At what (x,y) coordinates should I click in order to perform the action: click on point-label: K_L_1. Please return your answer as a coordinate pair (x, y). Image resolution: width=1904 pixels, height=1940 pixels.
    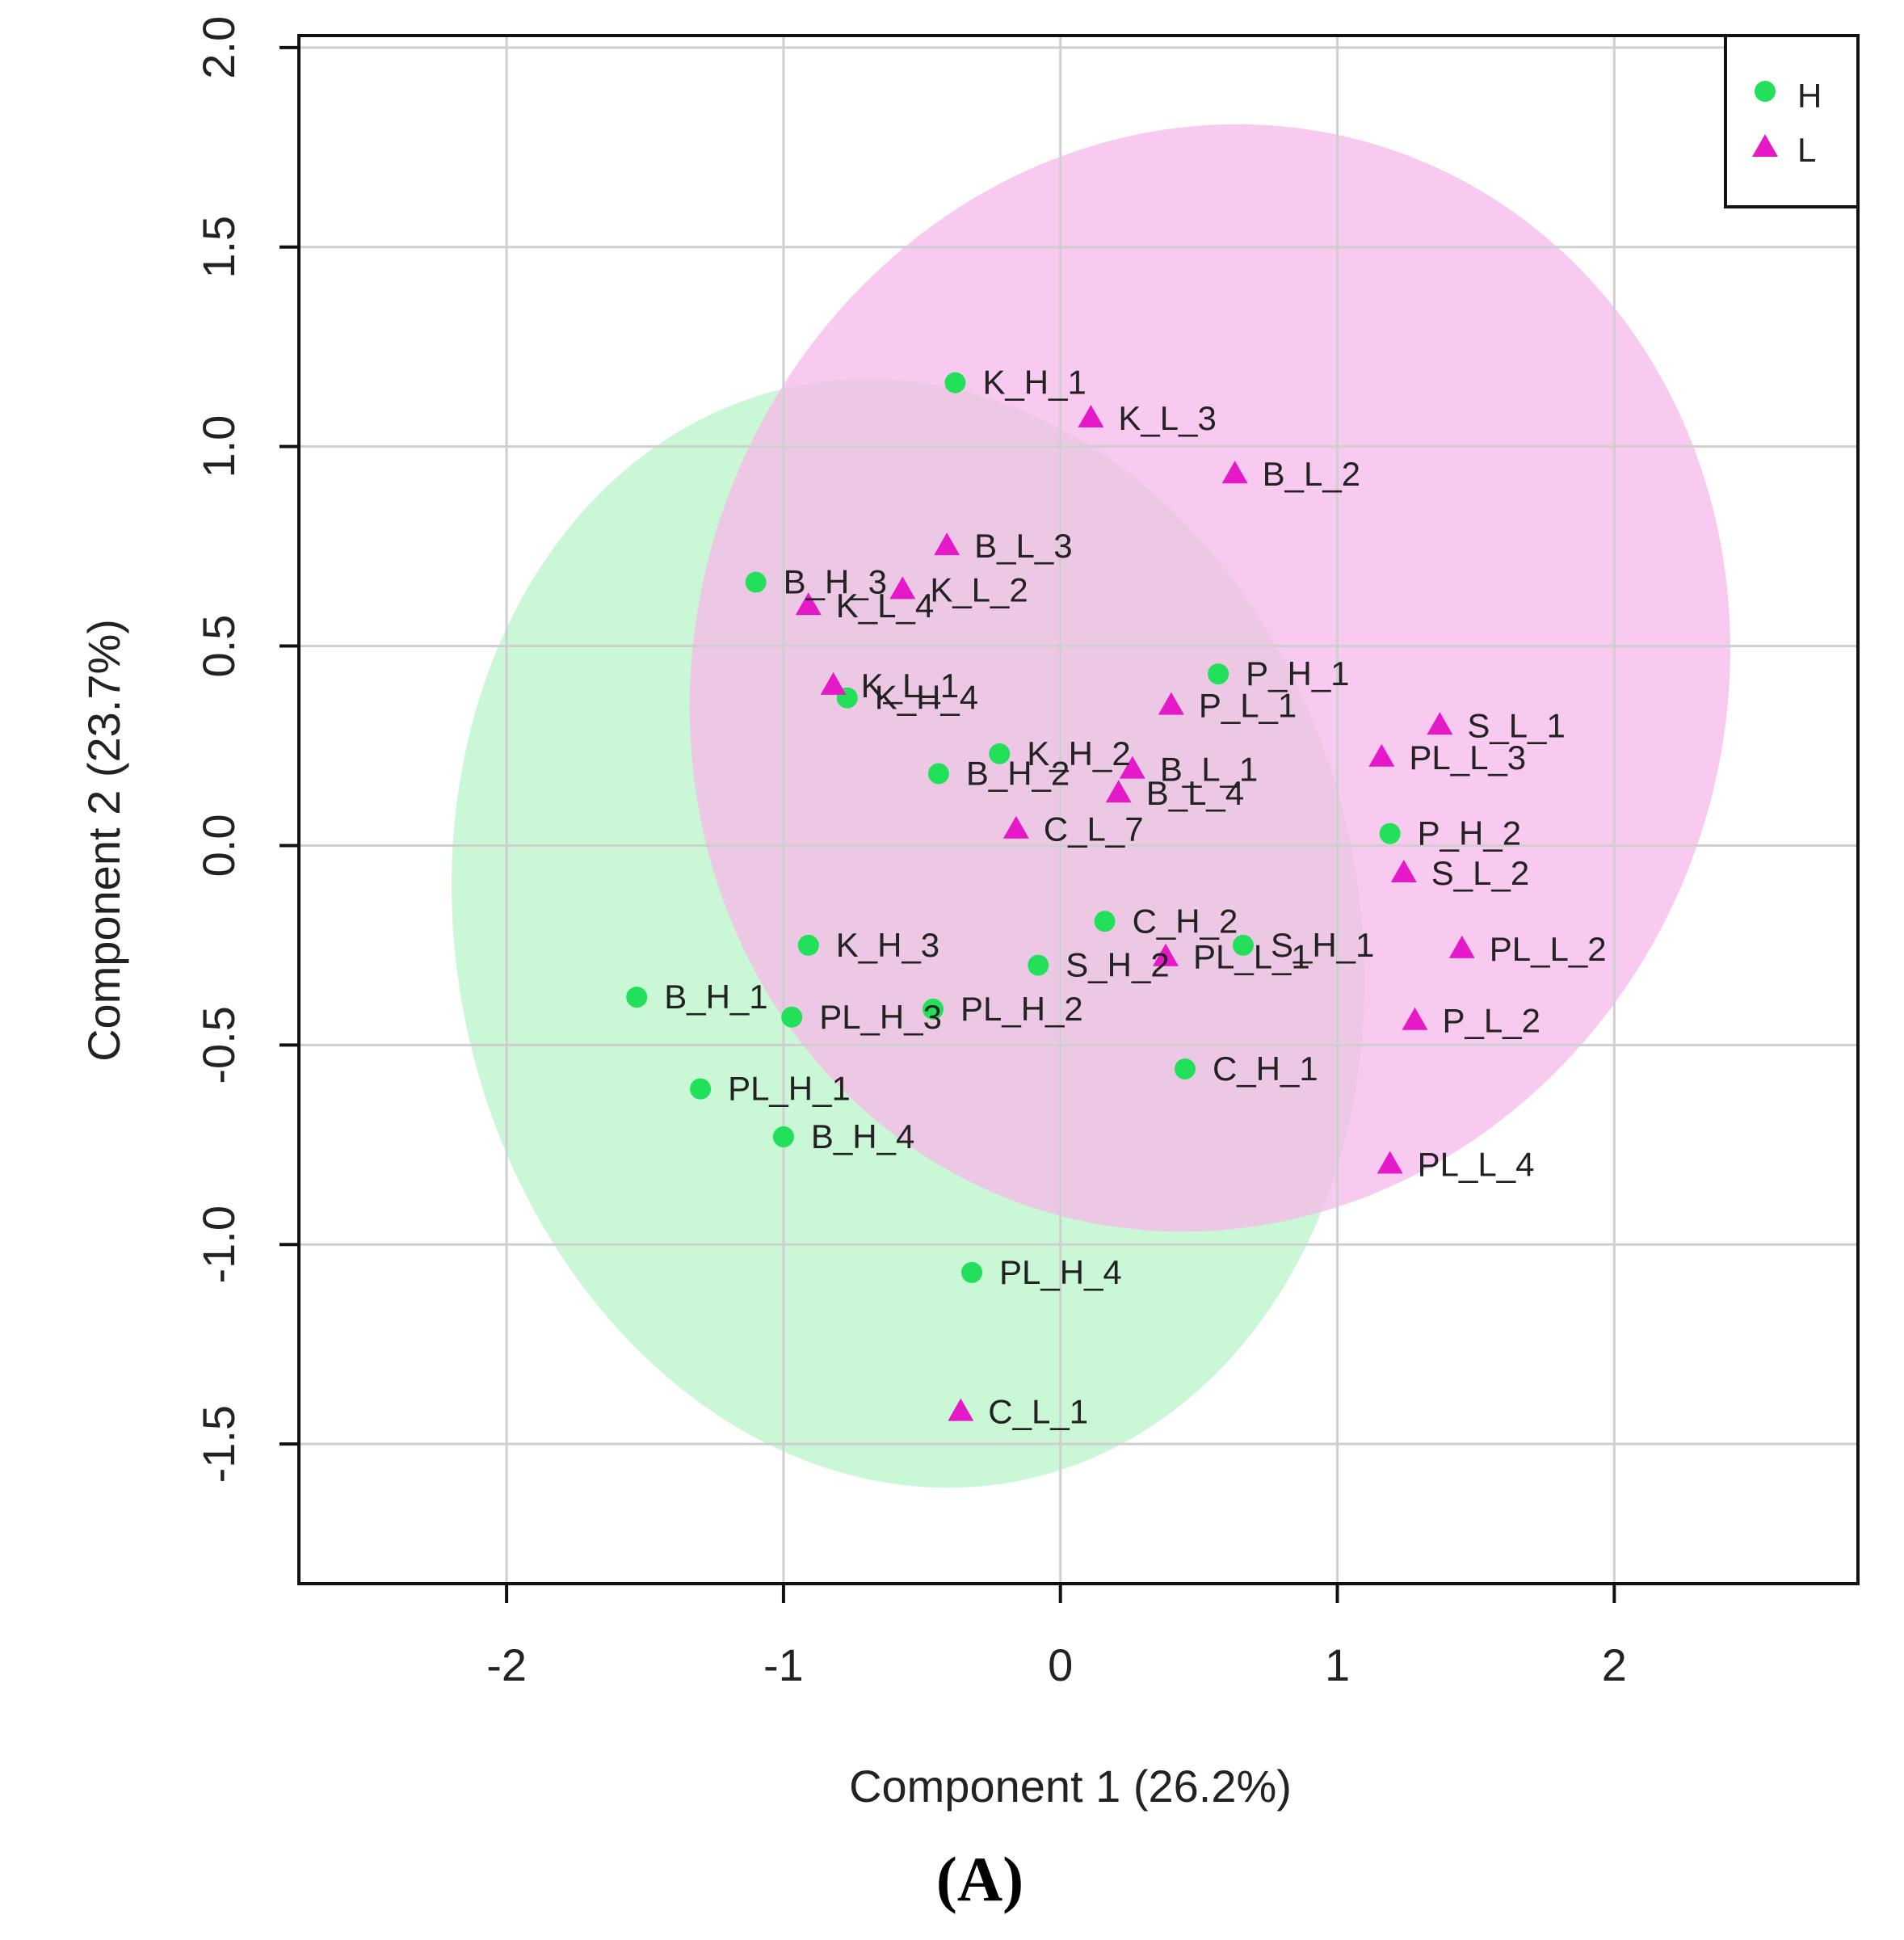
    Looking at the image, I should click on (910, 686).